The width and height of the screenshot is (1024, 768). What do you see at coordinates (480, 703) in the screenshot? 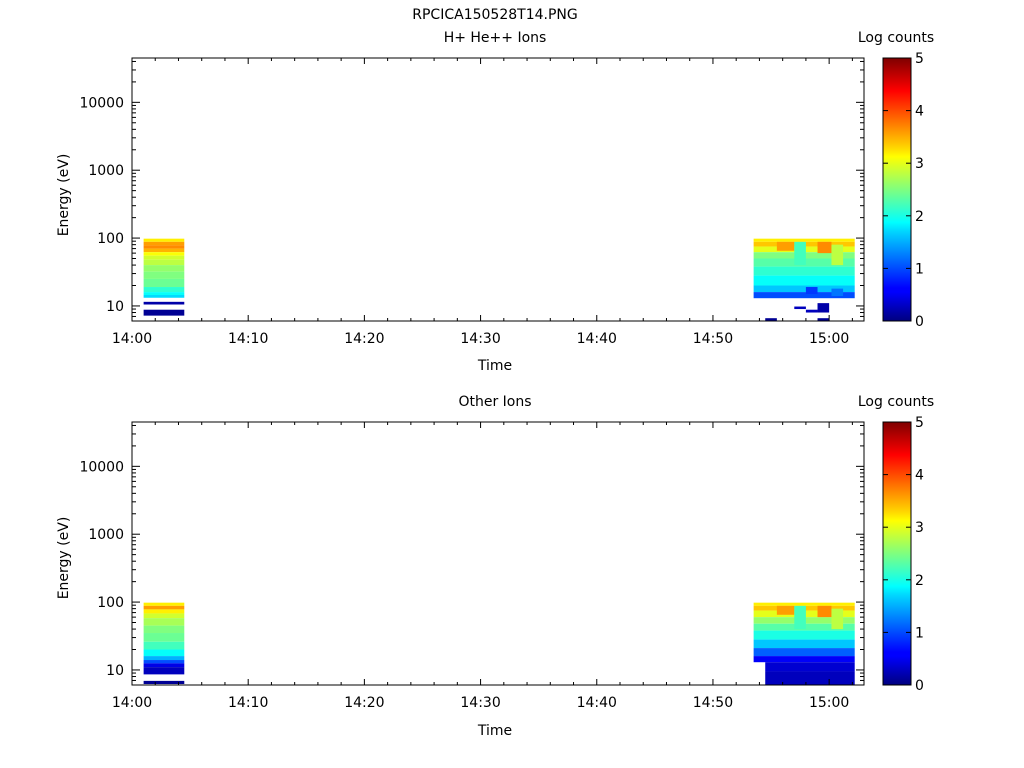
I see `x-tick-label: 14:30` at bounding box center [480, 703].